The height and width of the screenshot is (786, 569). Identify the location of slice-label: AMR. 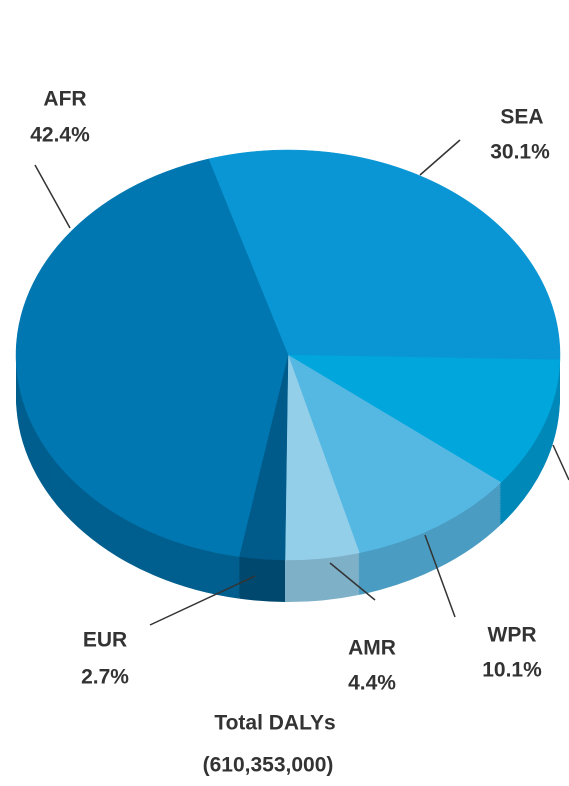
(372, 648).